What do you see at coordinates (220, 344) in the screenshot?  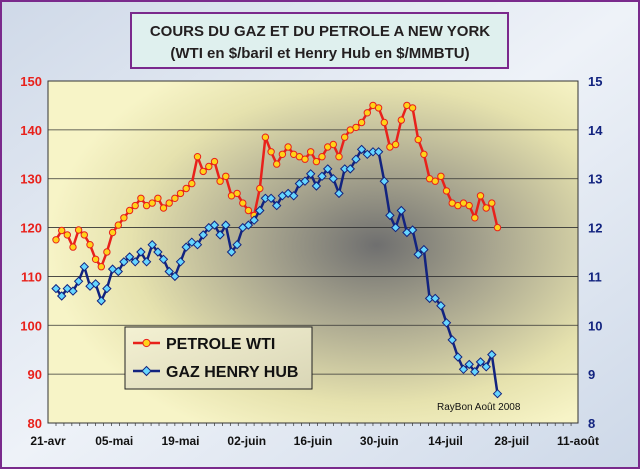 I see `legend-wti-label: PETROLE WTI` at bounding box center [220, 344].